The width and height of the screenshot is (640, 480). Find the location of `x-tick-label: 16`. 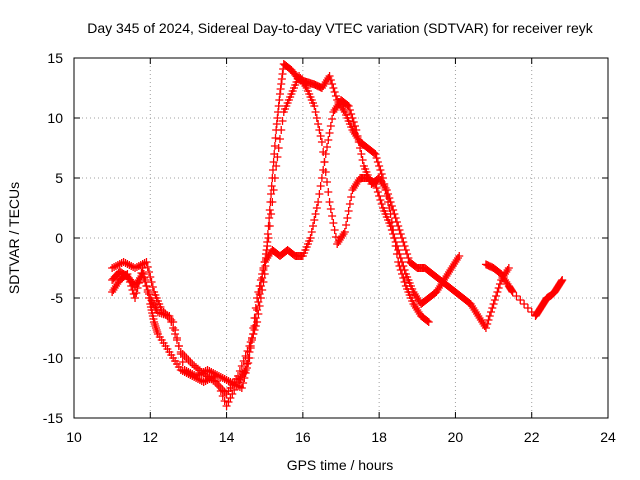

x-tick-label: 16 is located at coordinates (303, 437).